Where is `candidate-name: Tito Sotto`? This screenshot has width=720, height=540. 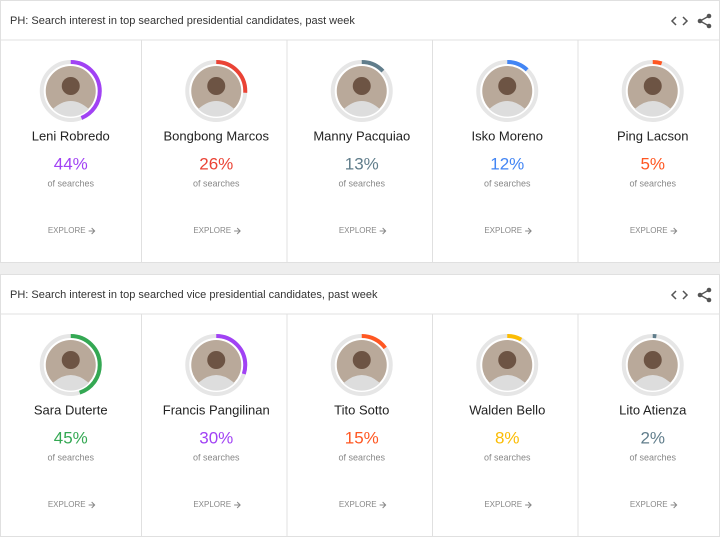 candidate-name: Tito Sotto is located at coordinates (361, 409).